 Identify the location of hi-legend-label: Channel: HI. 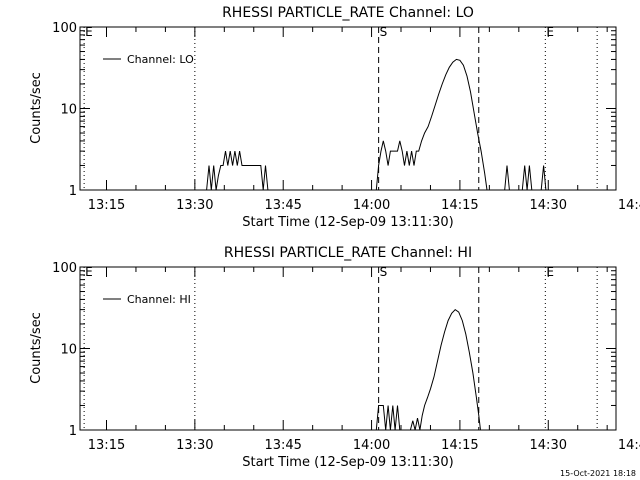
(159, 299).